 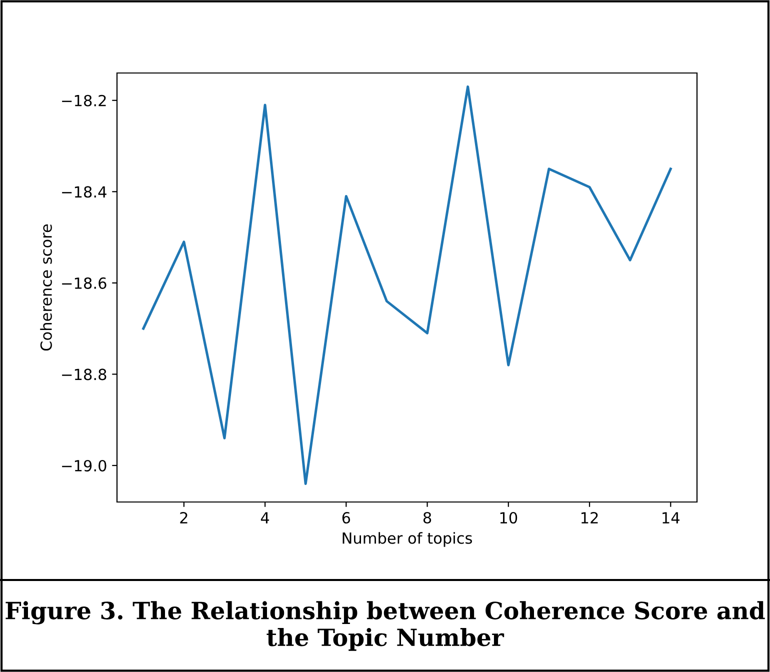 I want to click on x-tick-label: 4, so click(x=265, y=518).